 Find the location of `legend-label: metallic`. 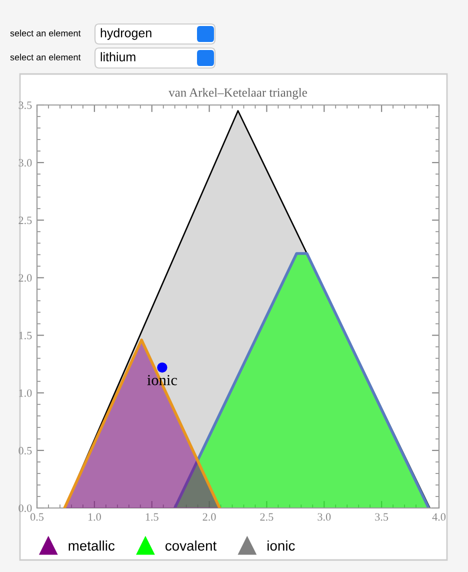

legend-label: metallic is located at coordinates (91, 545).